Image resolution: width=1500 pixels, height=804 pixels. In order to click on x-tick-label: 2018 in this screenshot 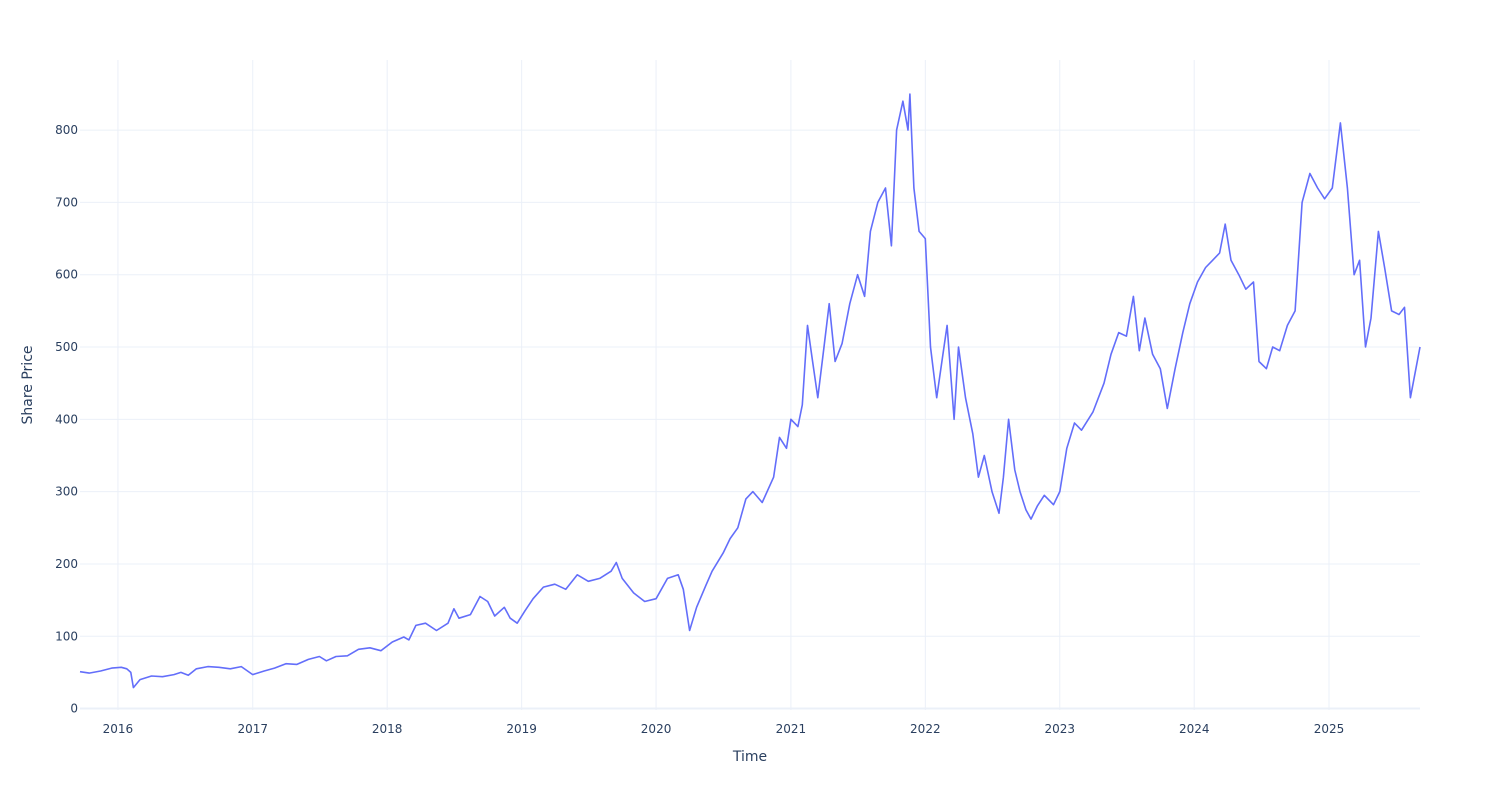, I will do `click(387, 729)`.